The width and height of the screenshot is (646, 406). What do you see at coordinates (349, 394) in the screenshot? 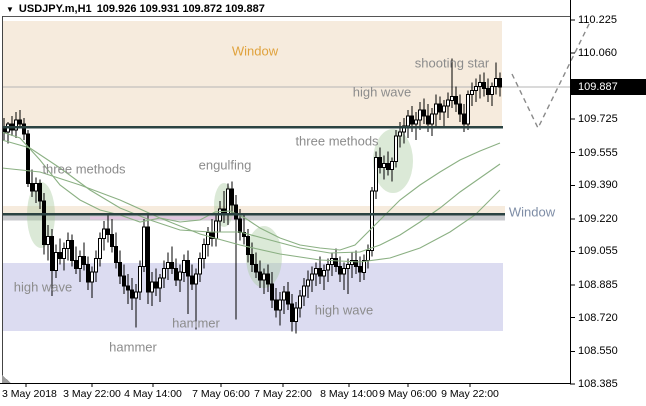
I see `time-axis-label: 8 May 14:00` at bounding box center [349, 394].